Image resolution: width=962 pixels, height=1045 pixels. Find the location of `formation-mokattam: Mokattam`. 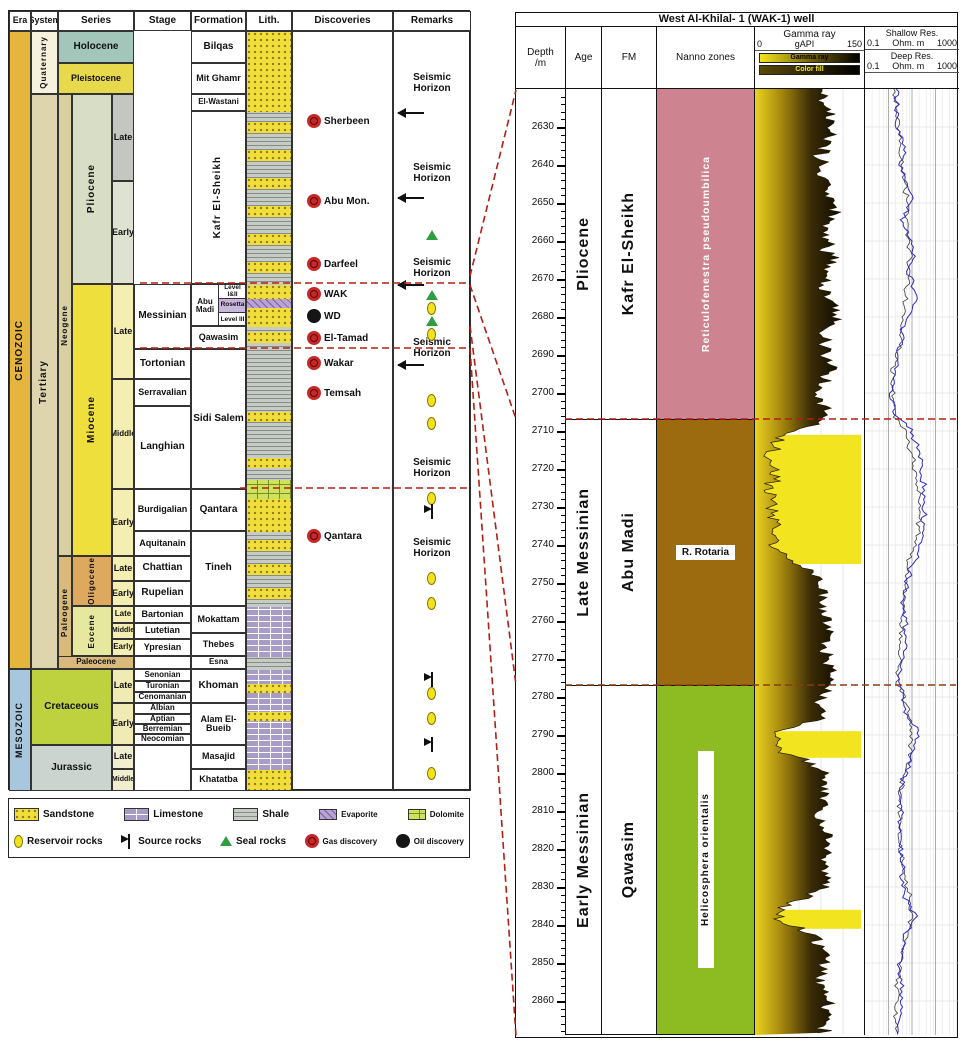

formation-mokattam: Mokattam is located at coordinates (218, 619).